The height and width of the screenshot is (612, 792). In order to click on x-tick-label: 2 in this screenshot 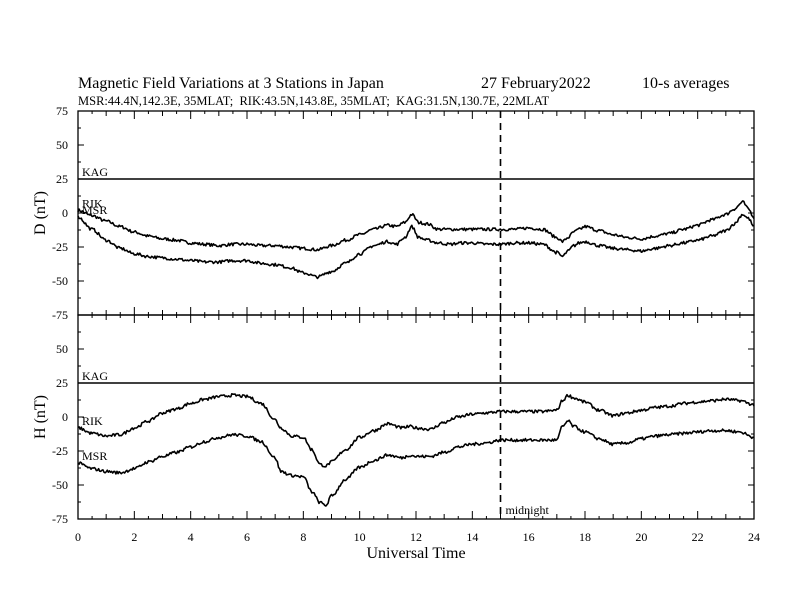, I will do `click(134, 537)`.